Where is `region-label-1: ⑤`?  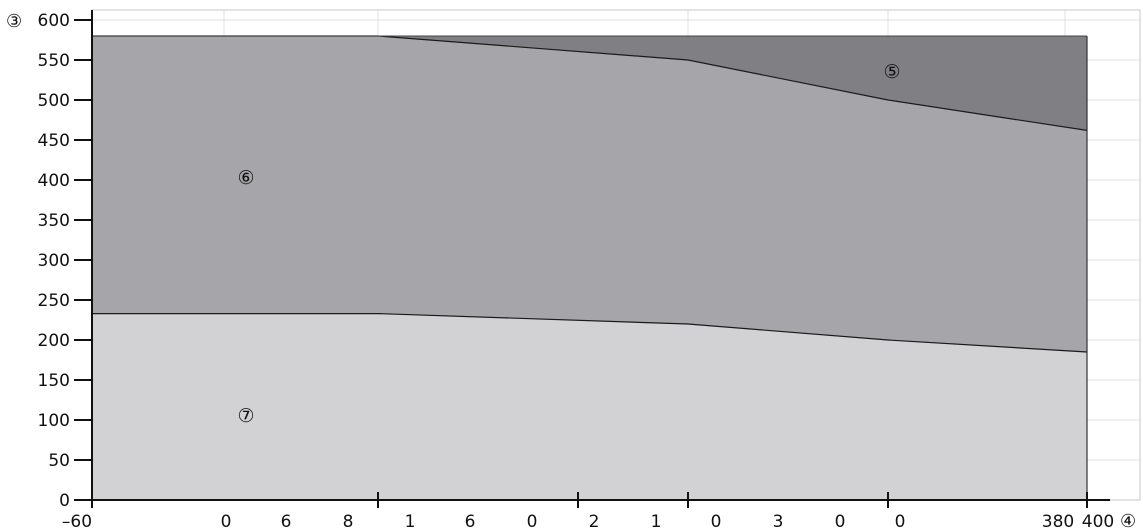
region-label-1: ⑤ is located at coordinates (891, 72).